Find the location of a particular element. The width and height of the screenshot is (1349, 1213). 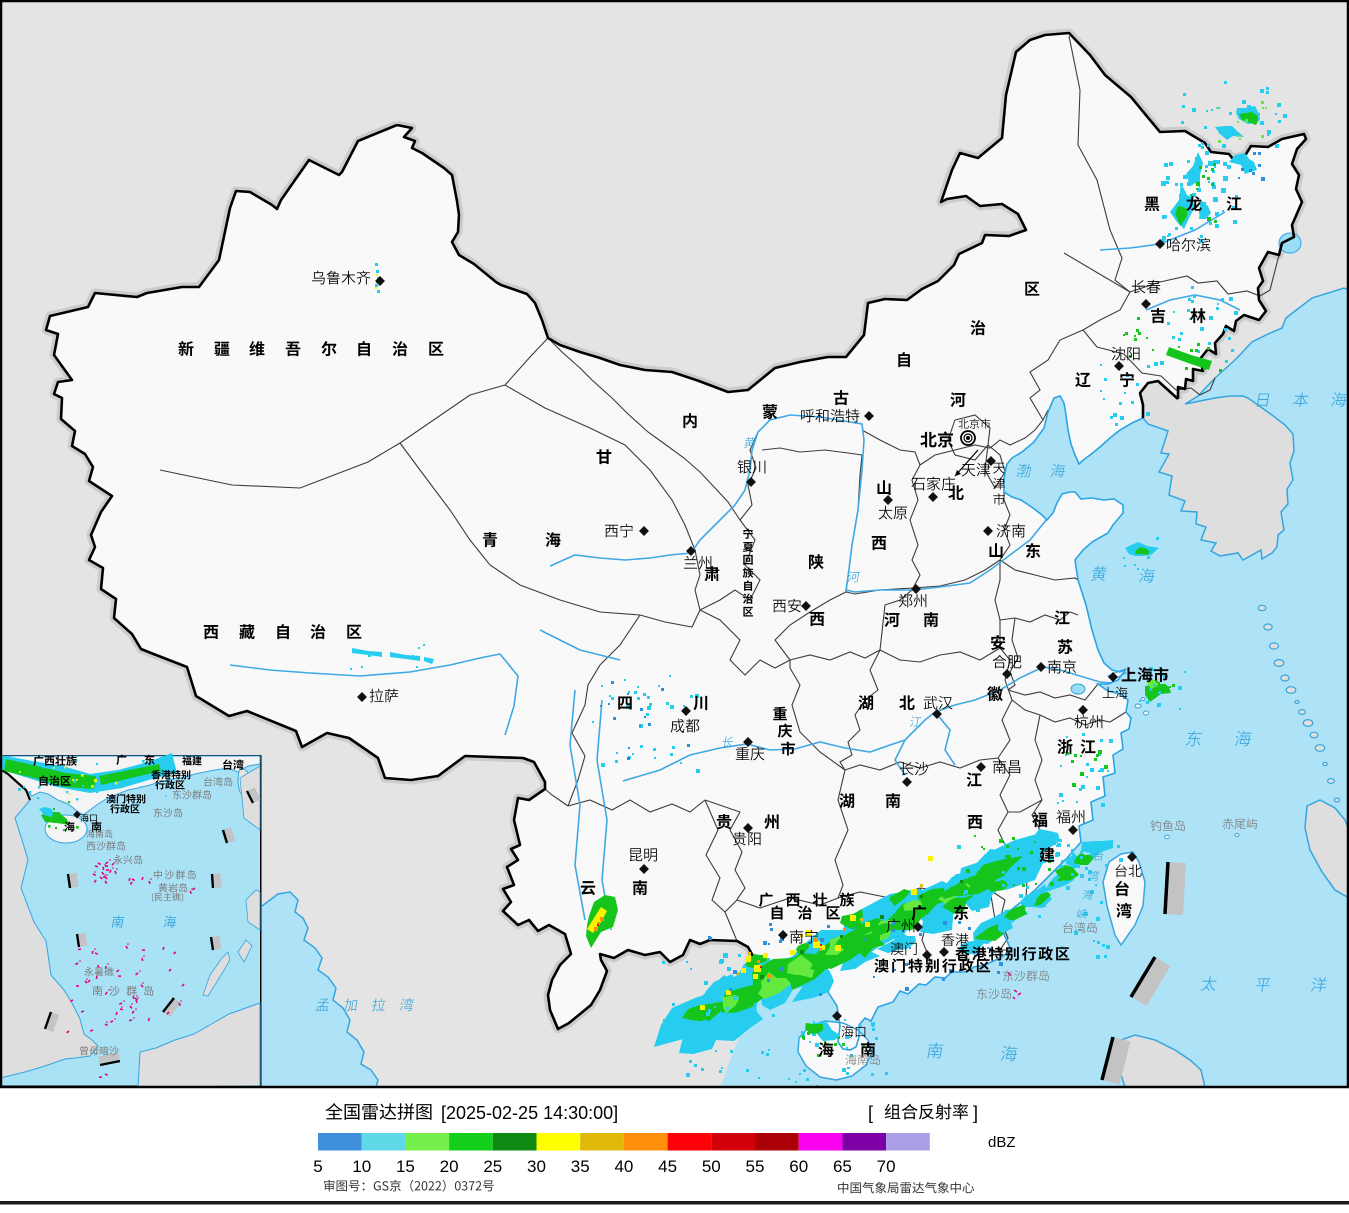

svg-text: 30 is located at coordinates (536, 1166).